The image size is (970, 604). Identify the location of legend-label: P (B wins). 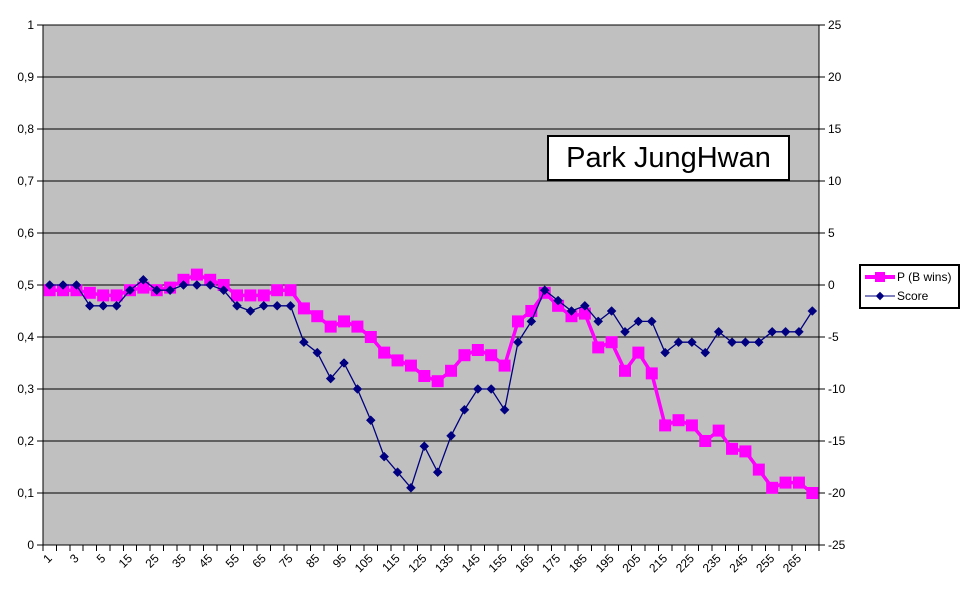
(924, 277).